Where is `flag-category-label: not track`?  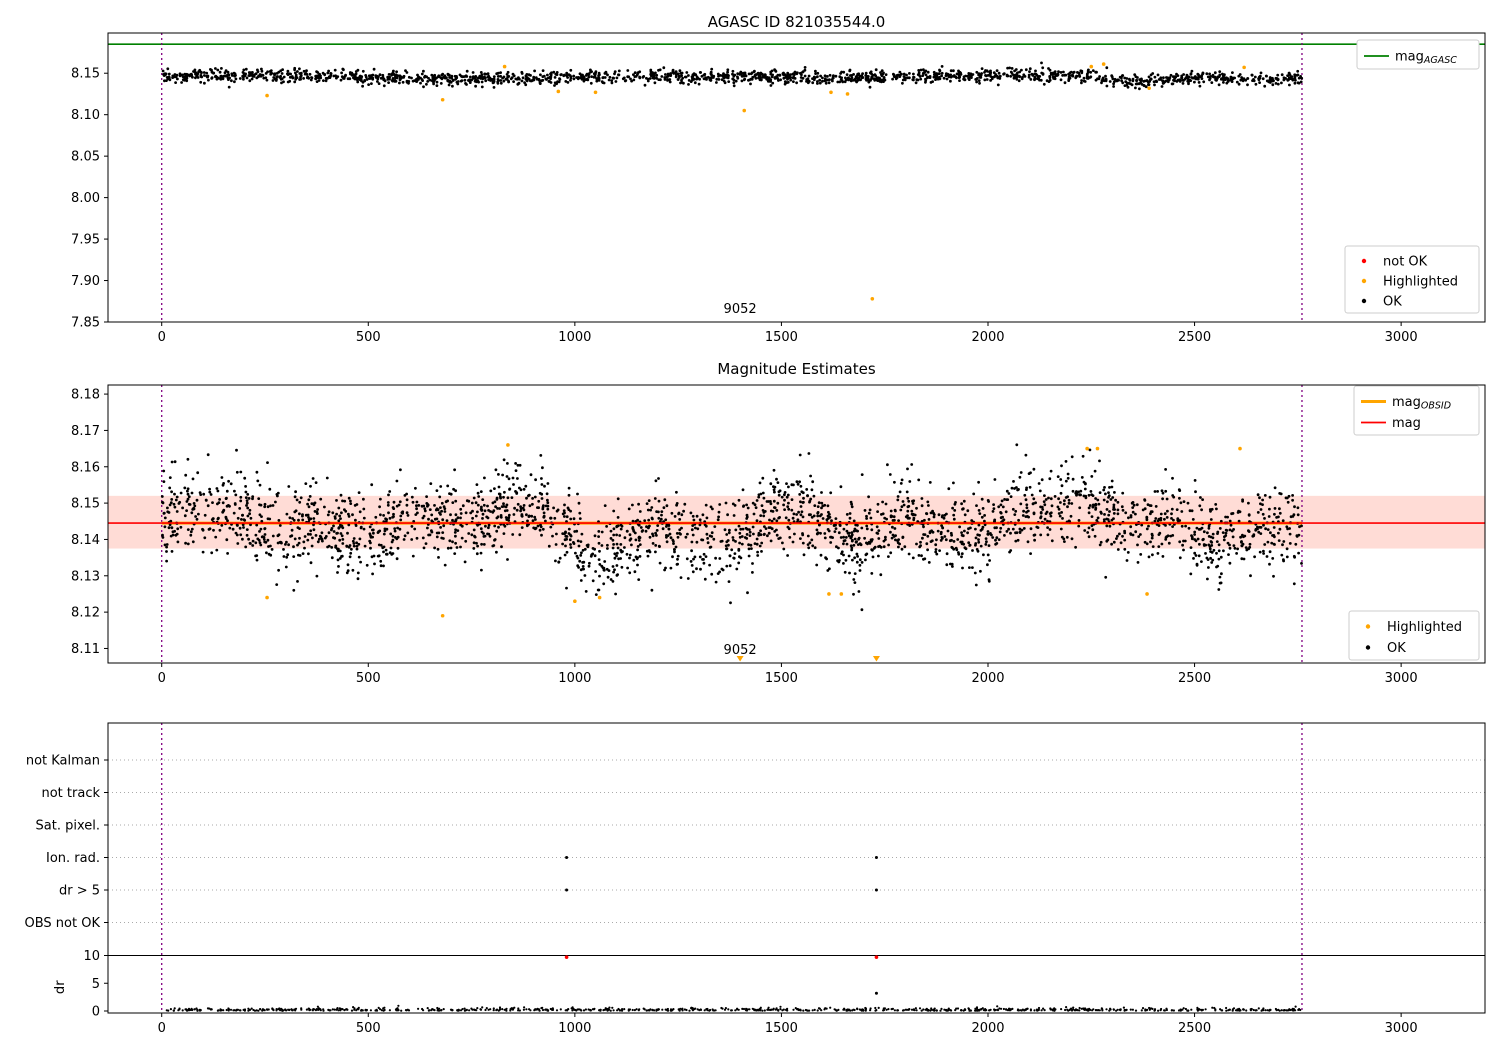 flag-category-label: not track is located at coordinates (70, 793).